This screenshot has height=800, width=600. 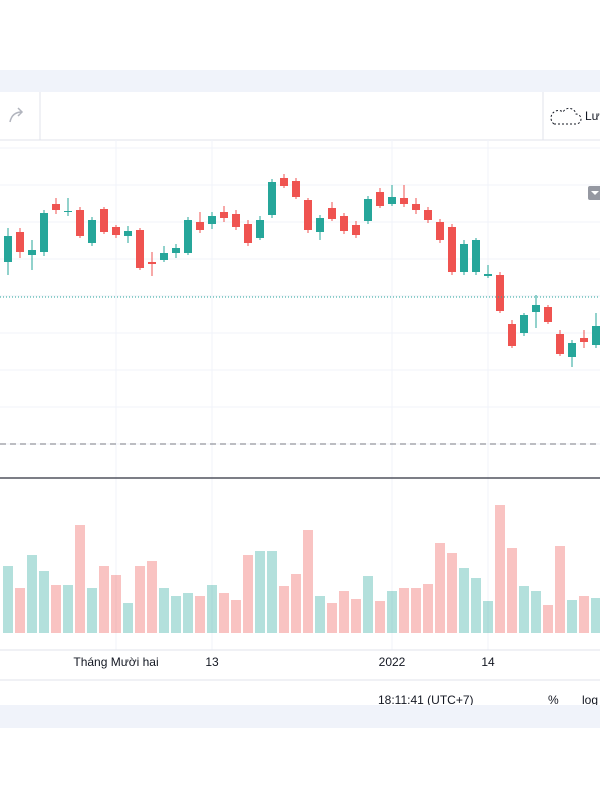 I want to click on marker-arrow, so click(x=595, y=193).